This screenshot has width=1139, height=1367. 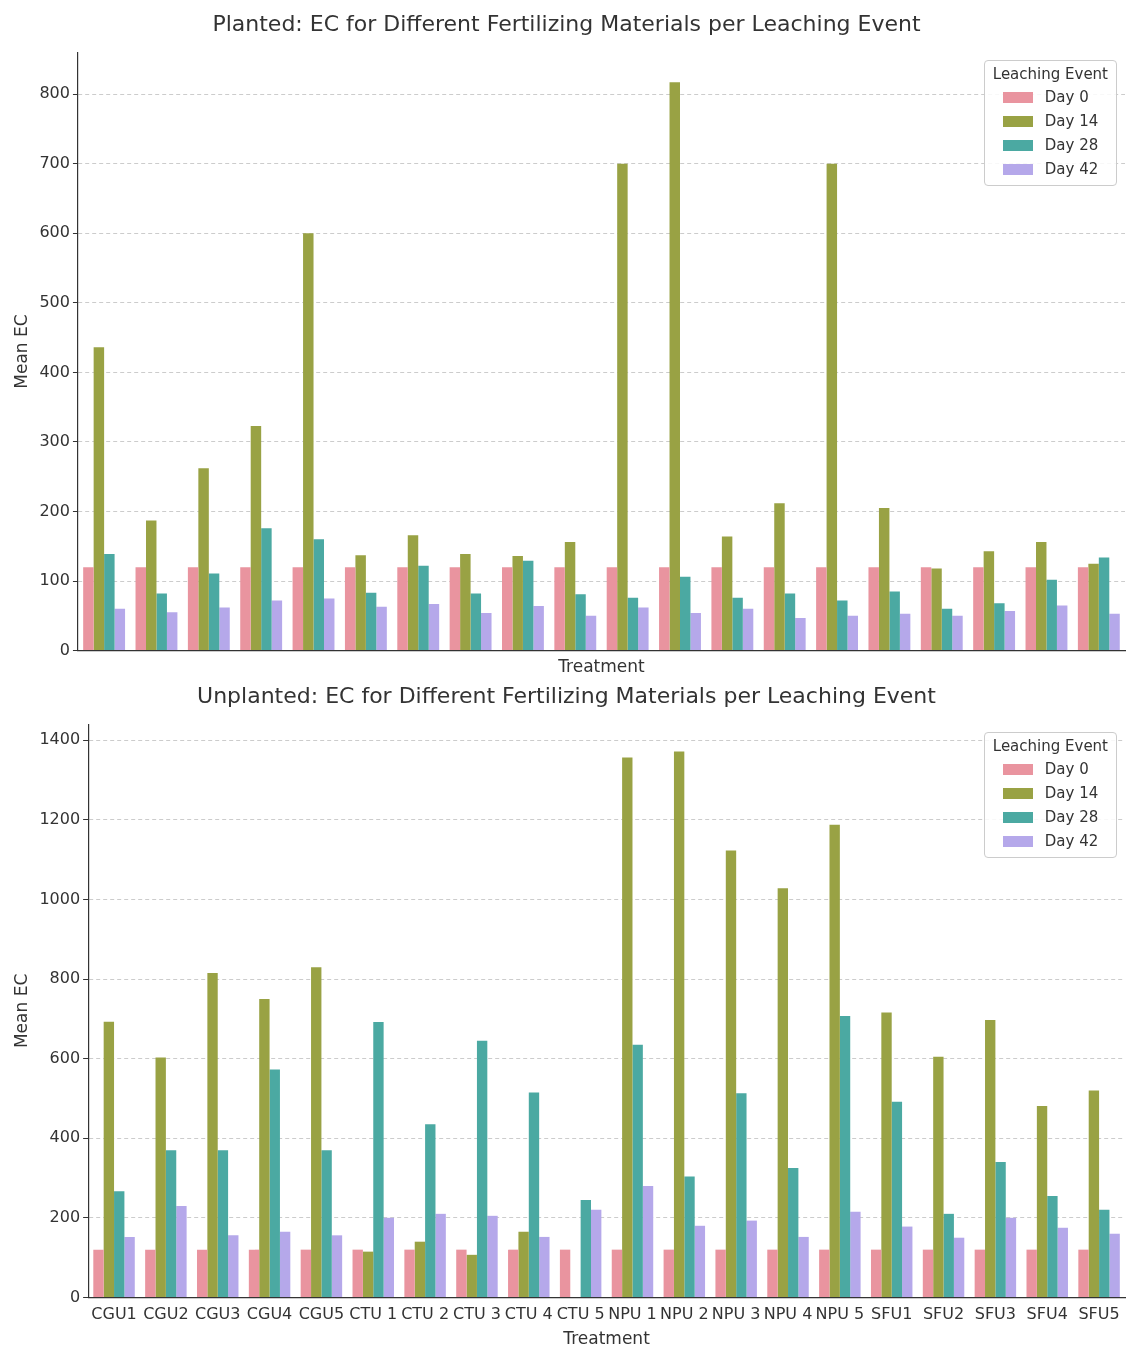 What do you see at coordinates (1066, 97) in the screenshot?
I see `legend-label: Day 0` at bounding box center [1066, 97].